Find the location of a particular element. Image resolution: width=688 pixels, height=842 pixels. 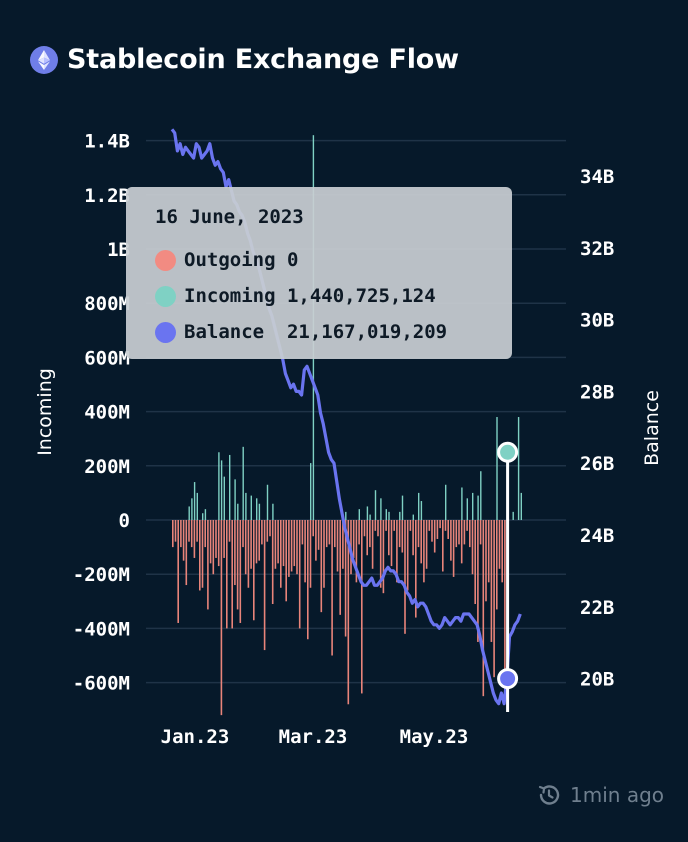

right-tick-label: 28B is located at coordinates (597, 392).